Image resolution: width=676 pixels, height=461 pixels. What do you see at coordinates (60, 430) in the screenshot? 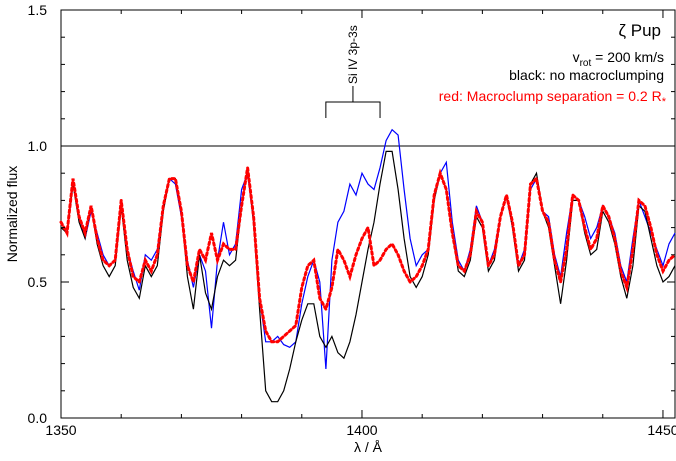
I see `x-tick-label: 1350` at bounding box center [60, 430].